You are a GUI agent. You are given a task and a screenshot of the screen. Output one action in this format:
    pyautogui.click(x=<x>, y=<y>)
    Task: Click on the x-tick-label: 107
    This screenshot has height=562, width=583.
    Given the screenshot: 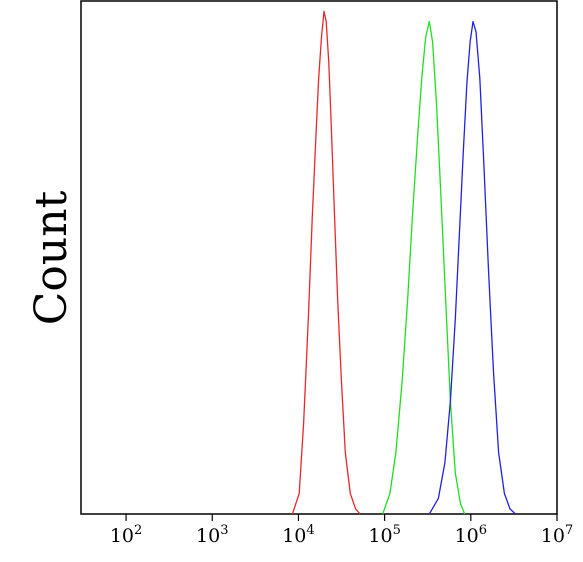 What is the action you would take?
    pyautogui.click(x=557, y=535)
    